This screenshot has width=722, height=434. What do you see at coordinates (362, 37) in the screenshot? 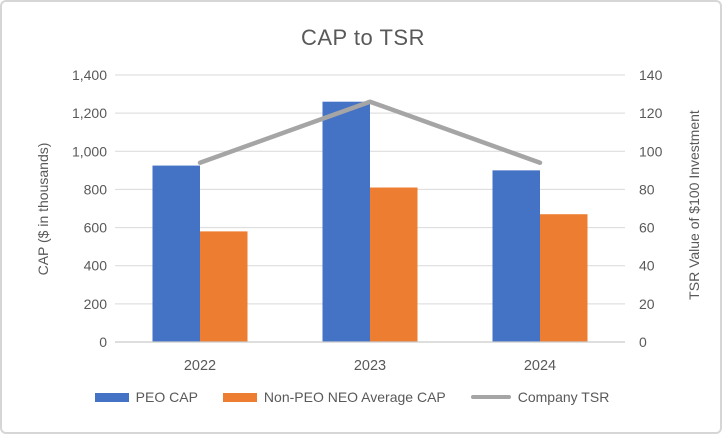
I see `chart-title: CAP to TSR` at bounding box center [362, 37].